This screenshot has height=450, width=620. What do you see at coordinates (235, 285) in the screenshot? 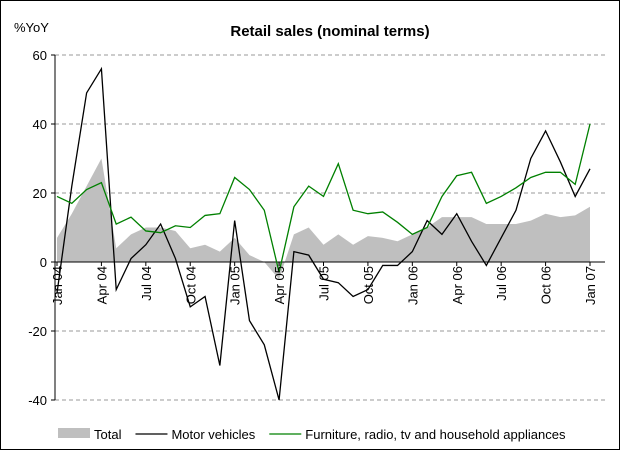
I see `x-tick-label: Jan 05` at bounding box center [235, 285].